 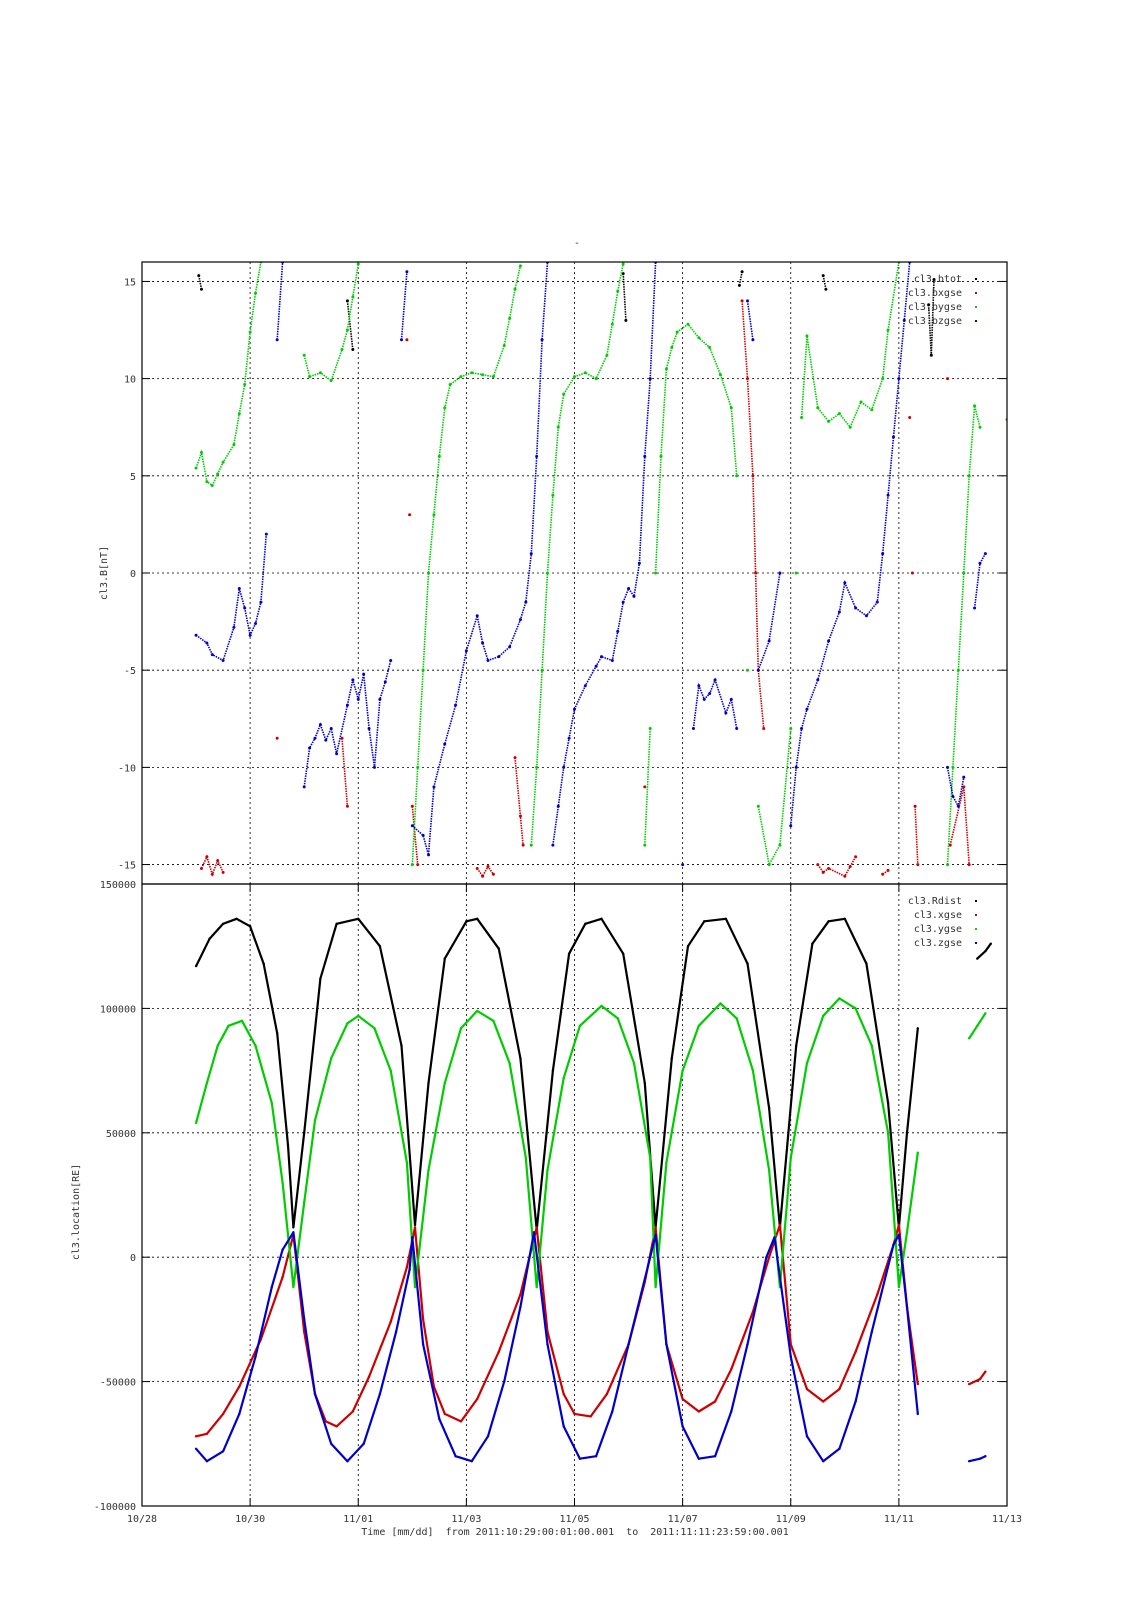 What do you see at coordinates (938, 915) in the screenshot?
I see `legend-label: cl3.xgse` at bounding box center [938, 915].